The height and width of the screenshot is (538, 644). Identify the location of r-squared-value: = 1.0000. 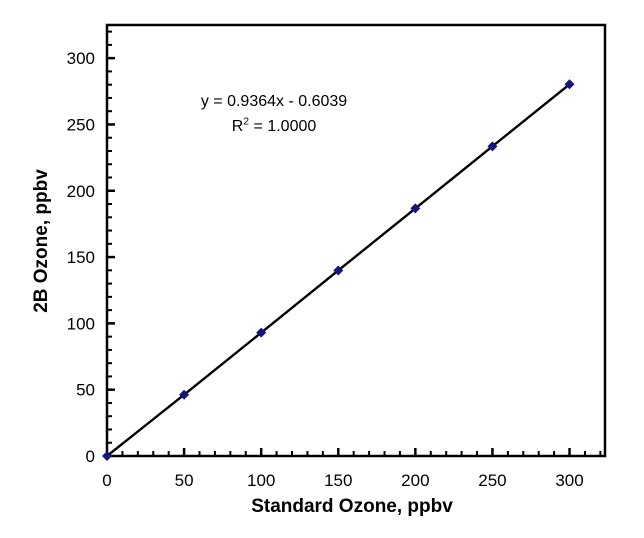
(283, 126).